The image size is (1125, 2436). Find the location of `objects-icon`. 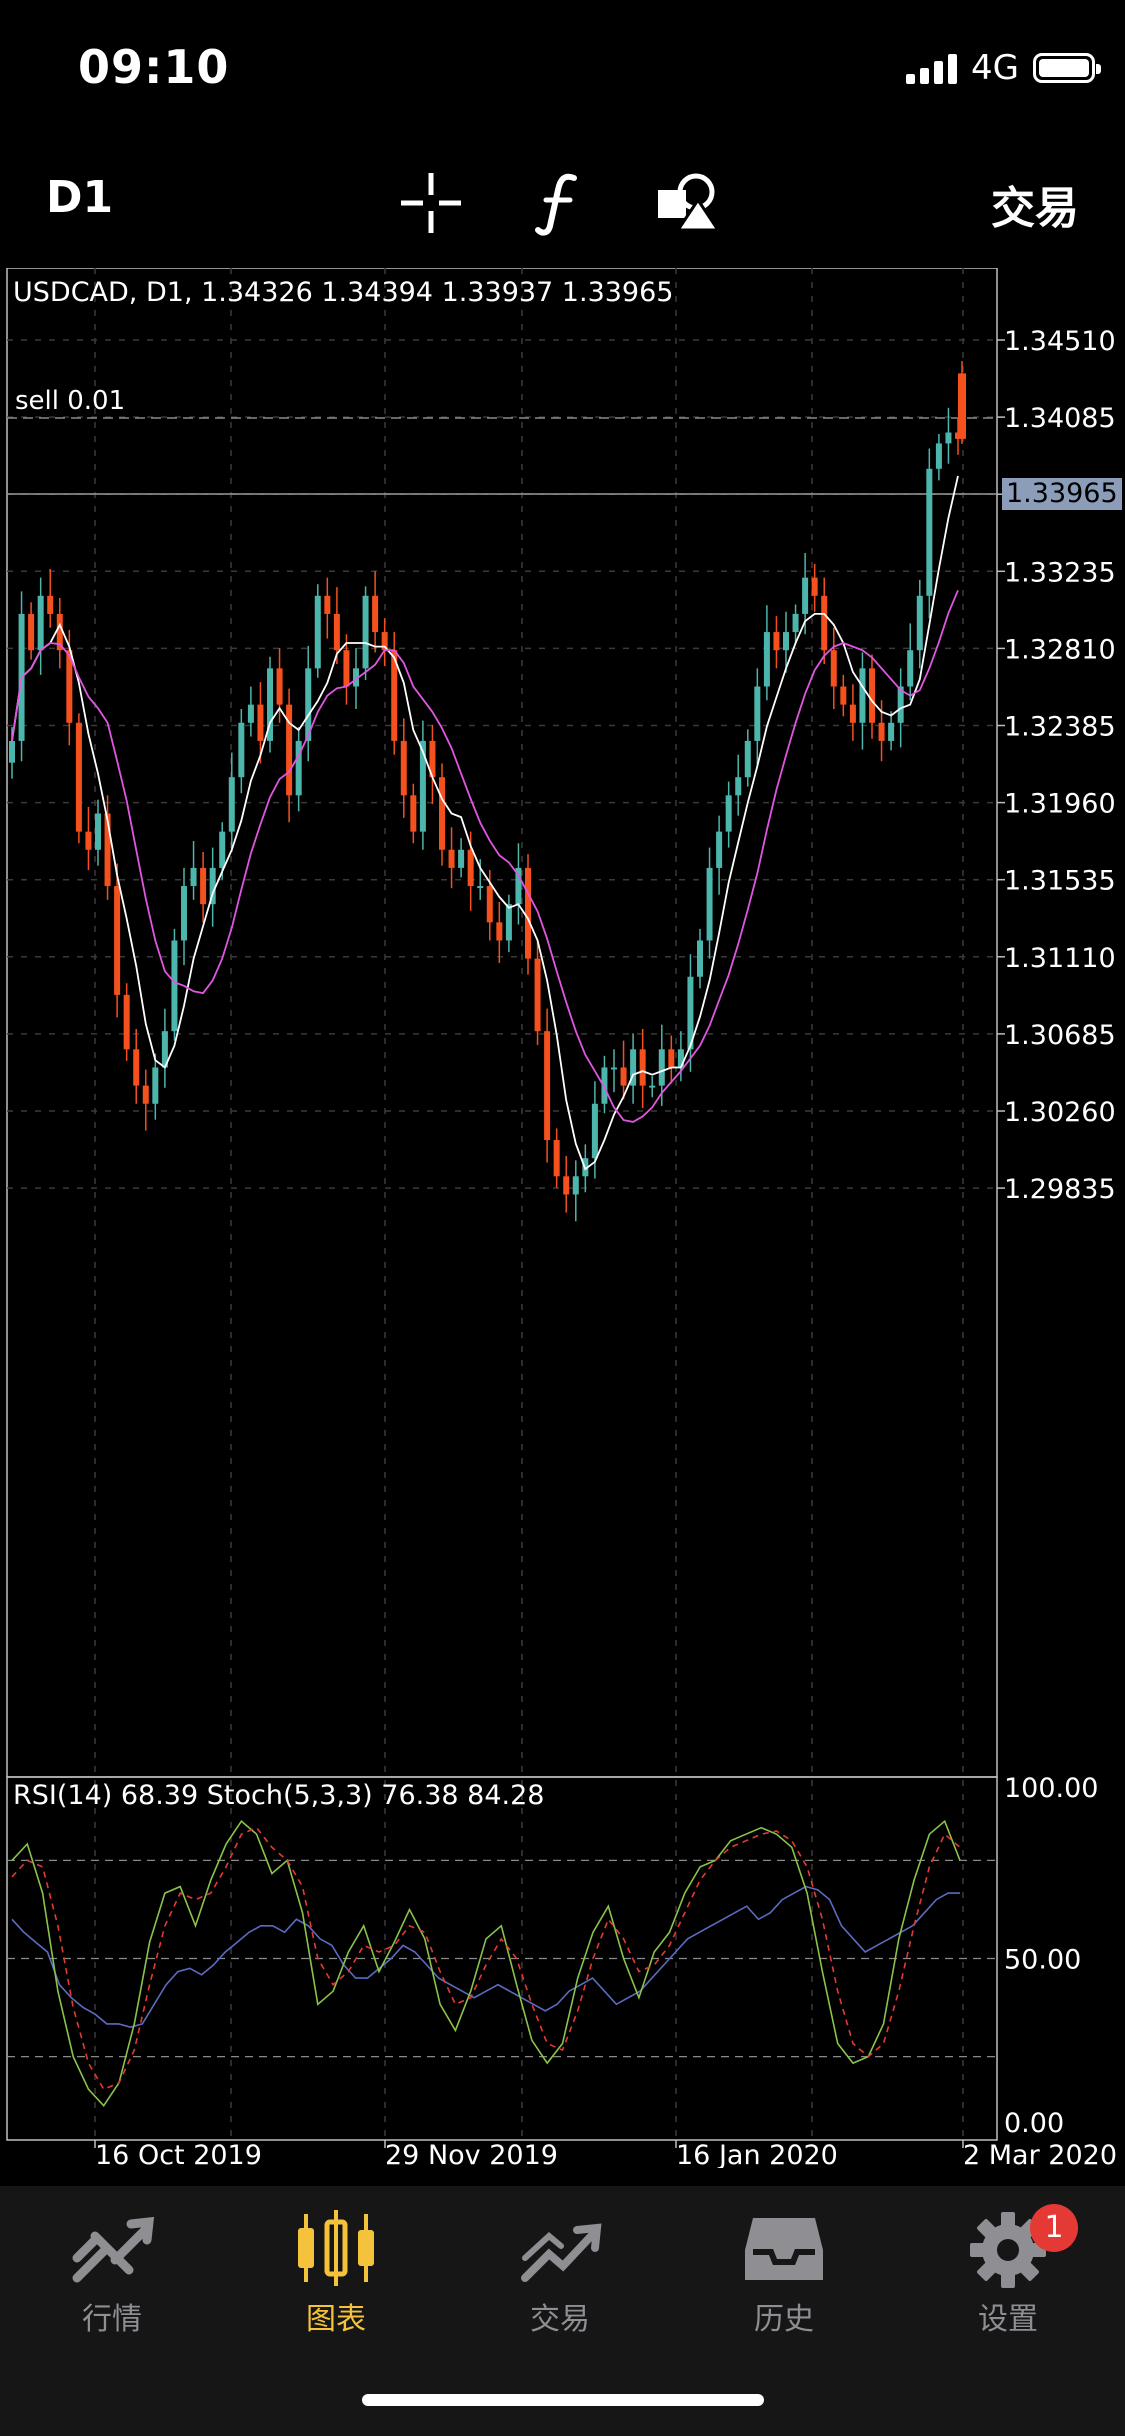

objects-icon is located at coordinates (687, 203).